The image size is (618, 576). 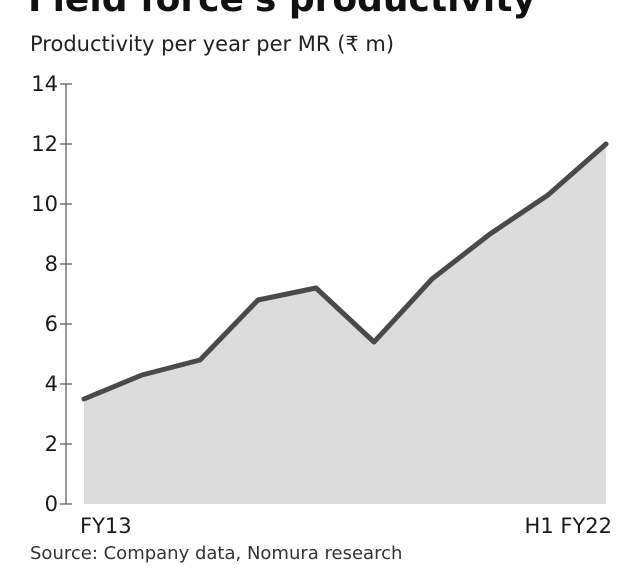 What do you see at coordinates (44, 84) in the screenshot?
I see `y-tick-label: 14` at bounding box center [44, 84].